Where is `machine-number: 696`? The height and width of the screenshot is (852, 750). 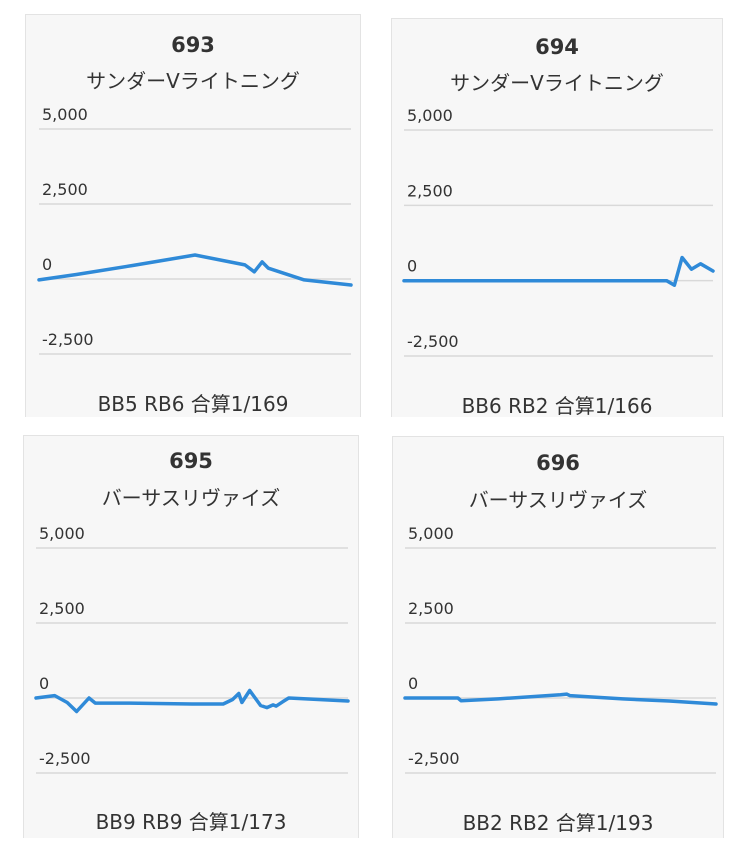
machine-number: 696 is located at coordinates (558, 463).